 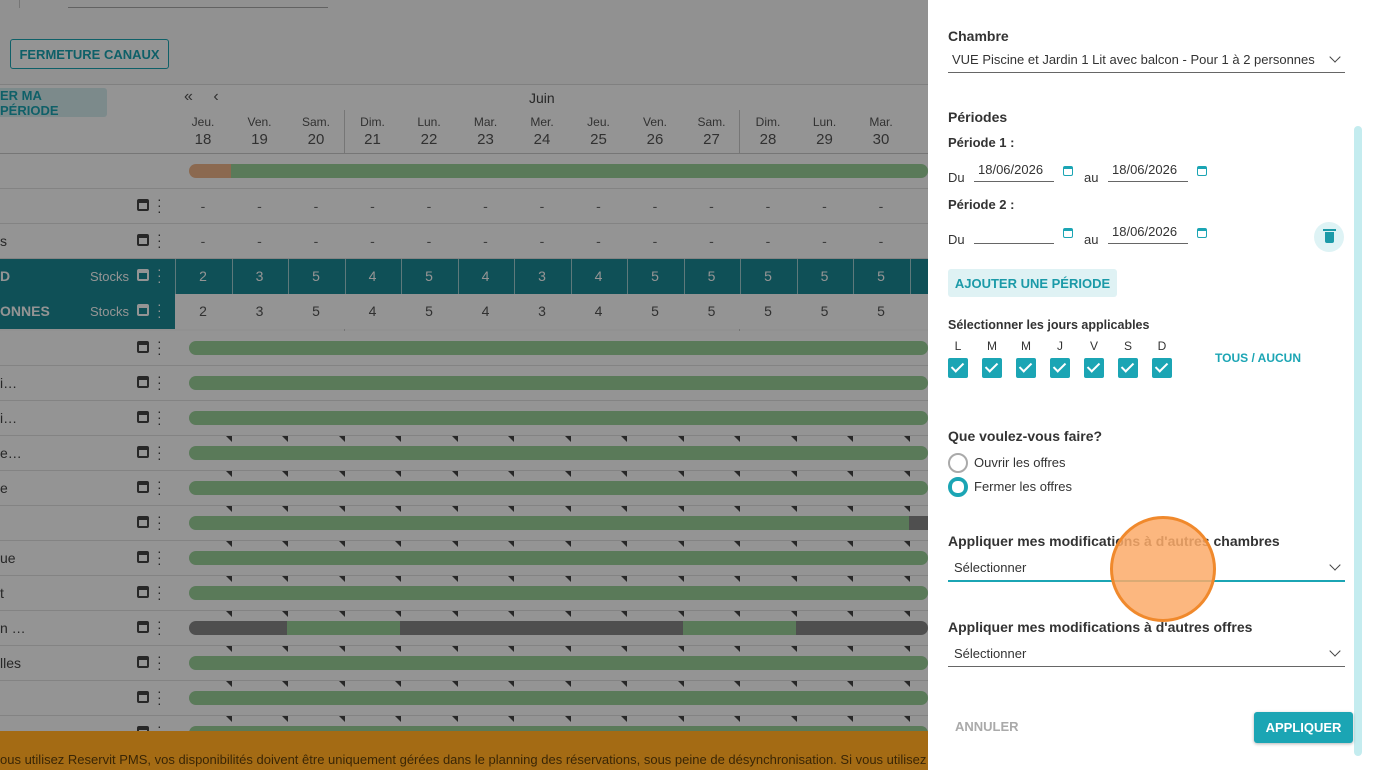 I want to click on date-nav-arrows: « ‹, so click(x=205, y=96).